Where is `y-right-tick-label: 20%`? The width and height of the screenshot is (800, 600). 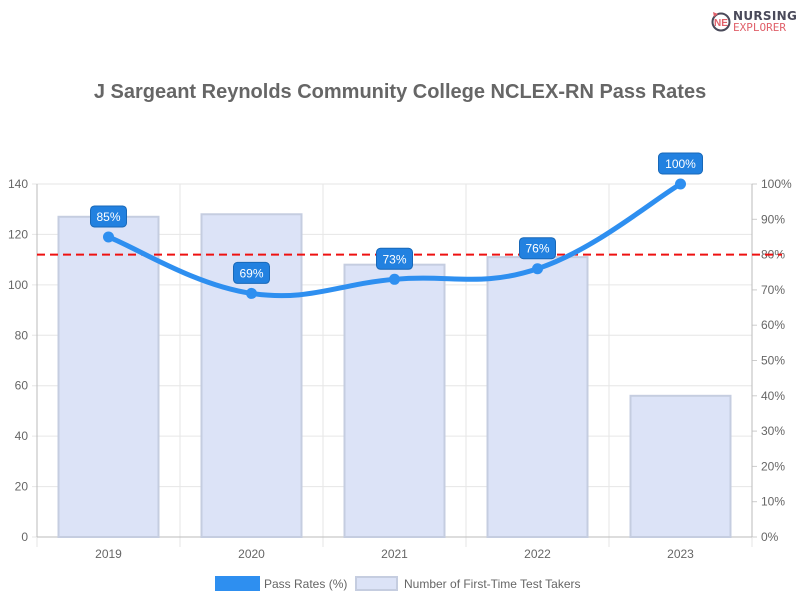
y-right-tick-label: 20% is located at coordinates (773, 466).